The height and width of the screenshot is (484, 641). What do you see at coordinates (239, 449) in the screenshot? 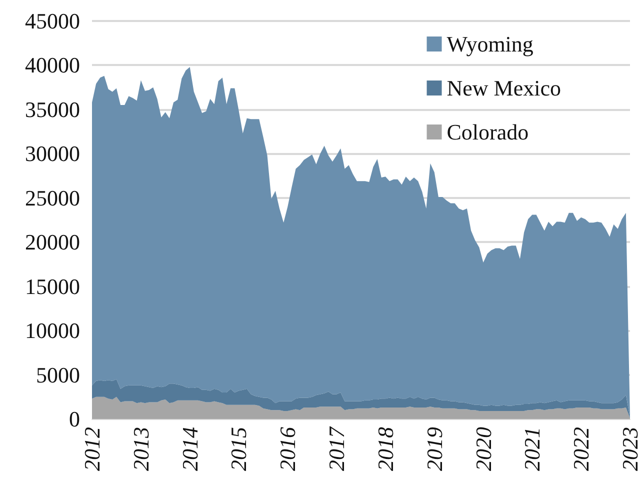
I see `x-tick-label: 2015` at bounding box center [239, 449].